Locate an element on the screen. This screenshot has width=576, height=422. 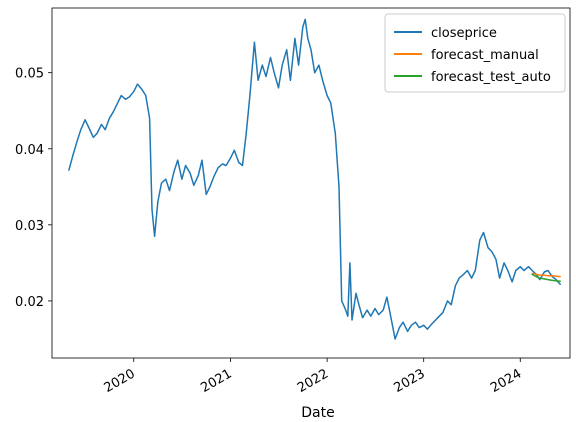
series-line-forecast-test-auto is located at coordinates (546, 277).